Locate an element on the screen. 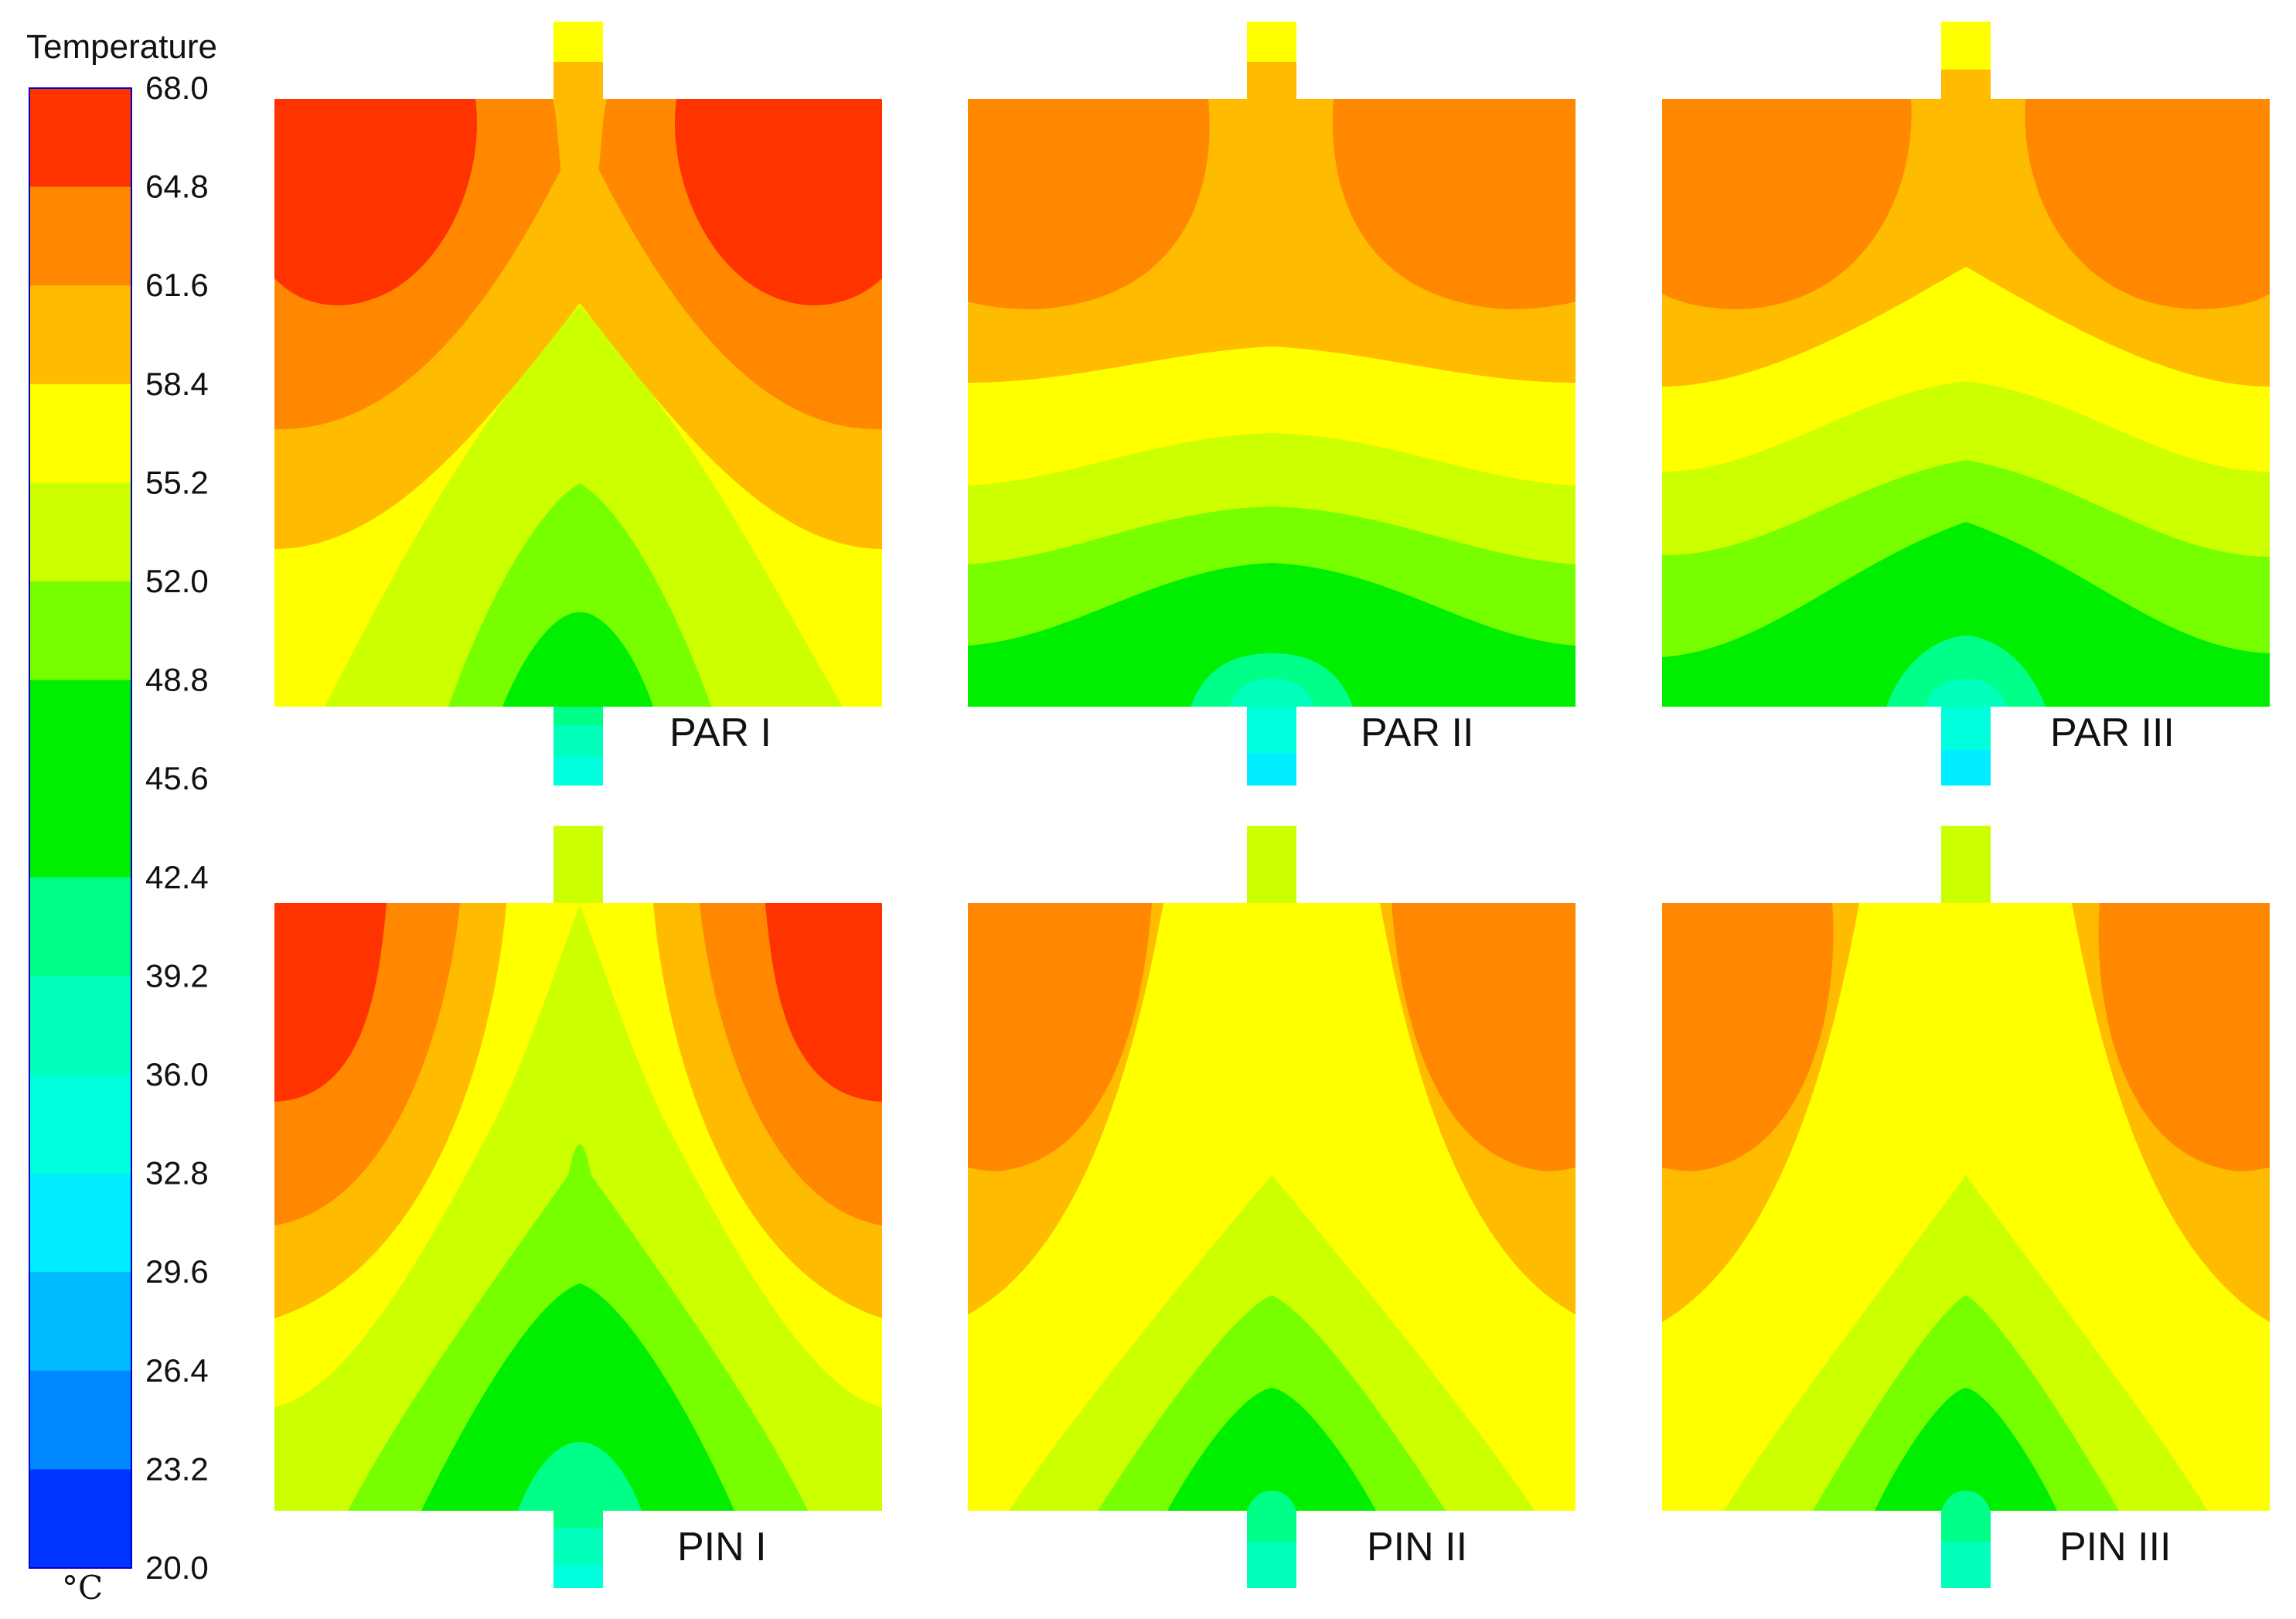 The image size is (2296, 1619). panel-title: PAR I is located at coordinates (720, 733).